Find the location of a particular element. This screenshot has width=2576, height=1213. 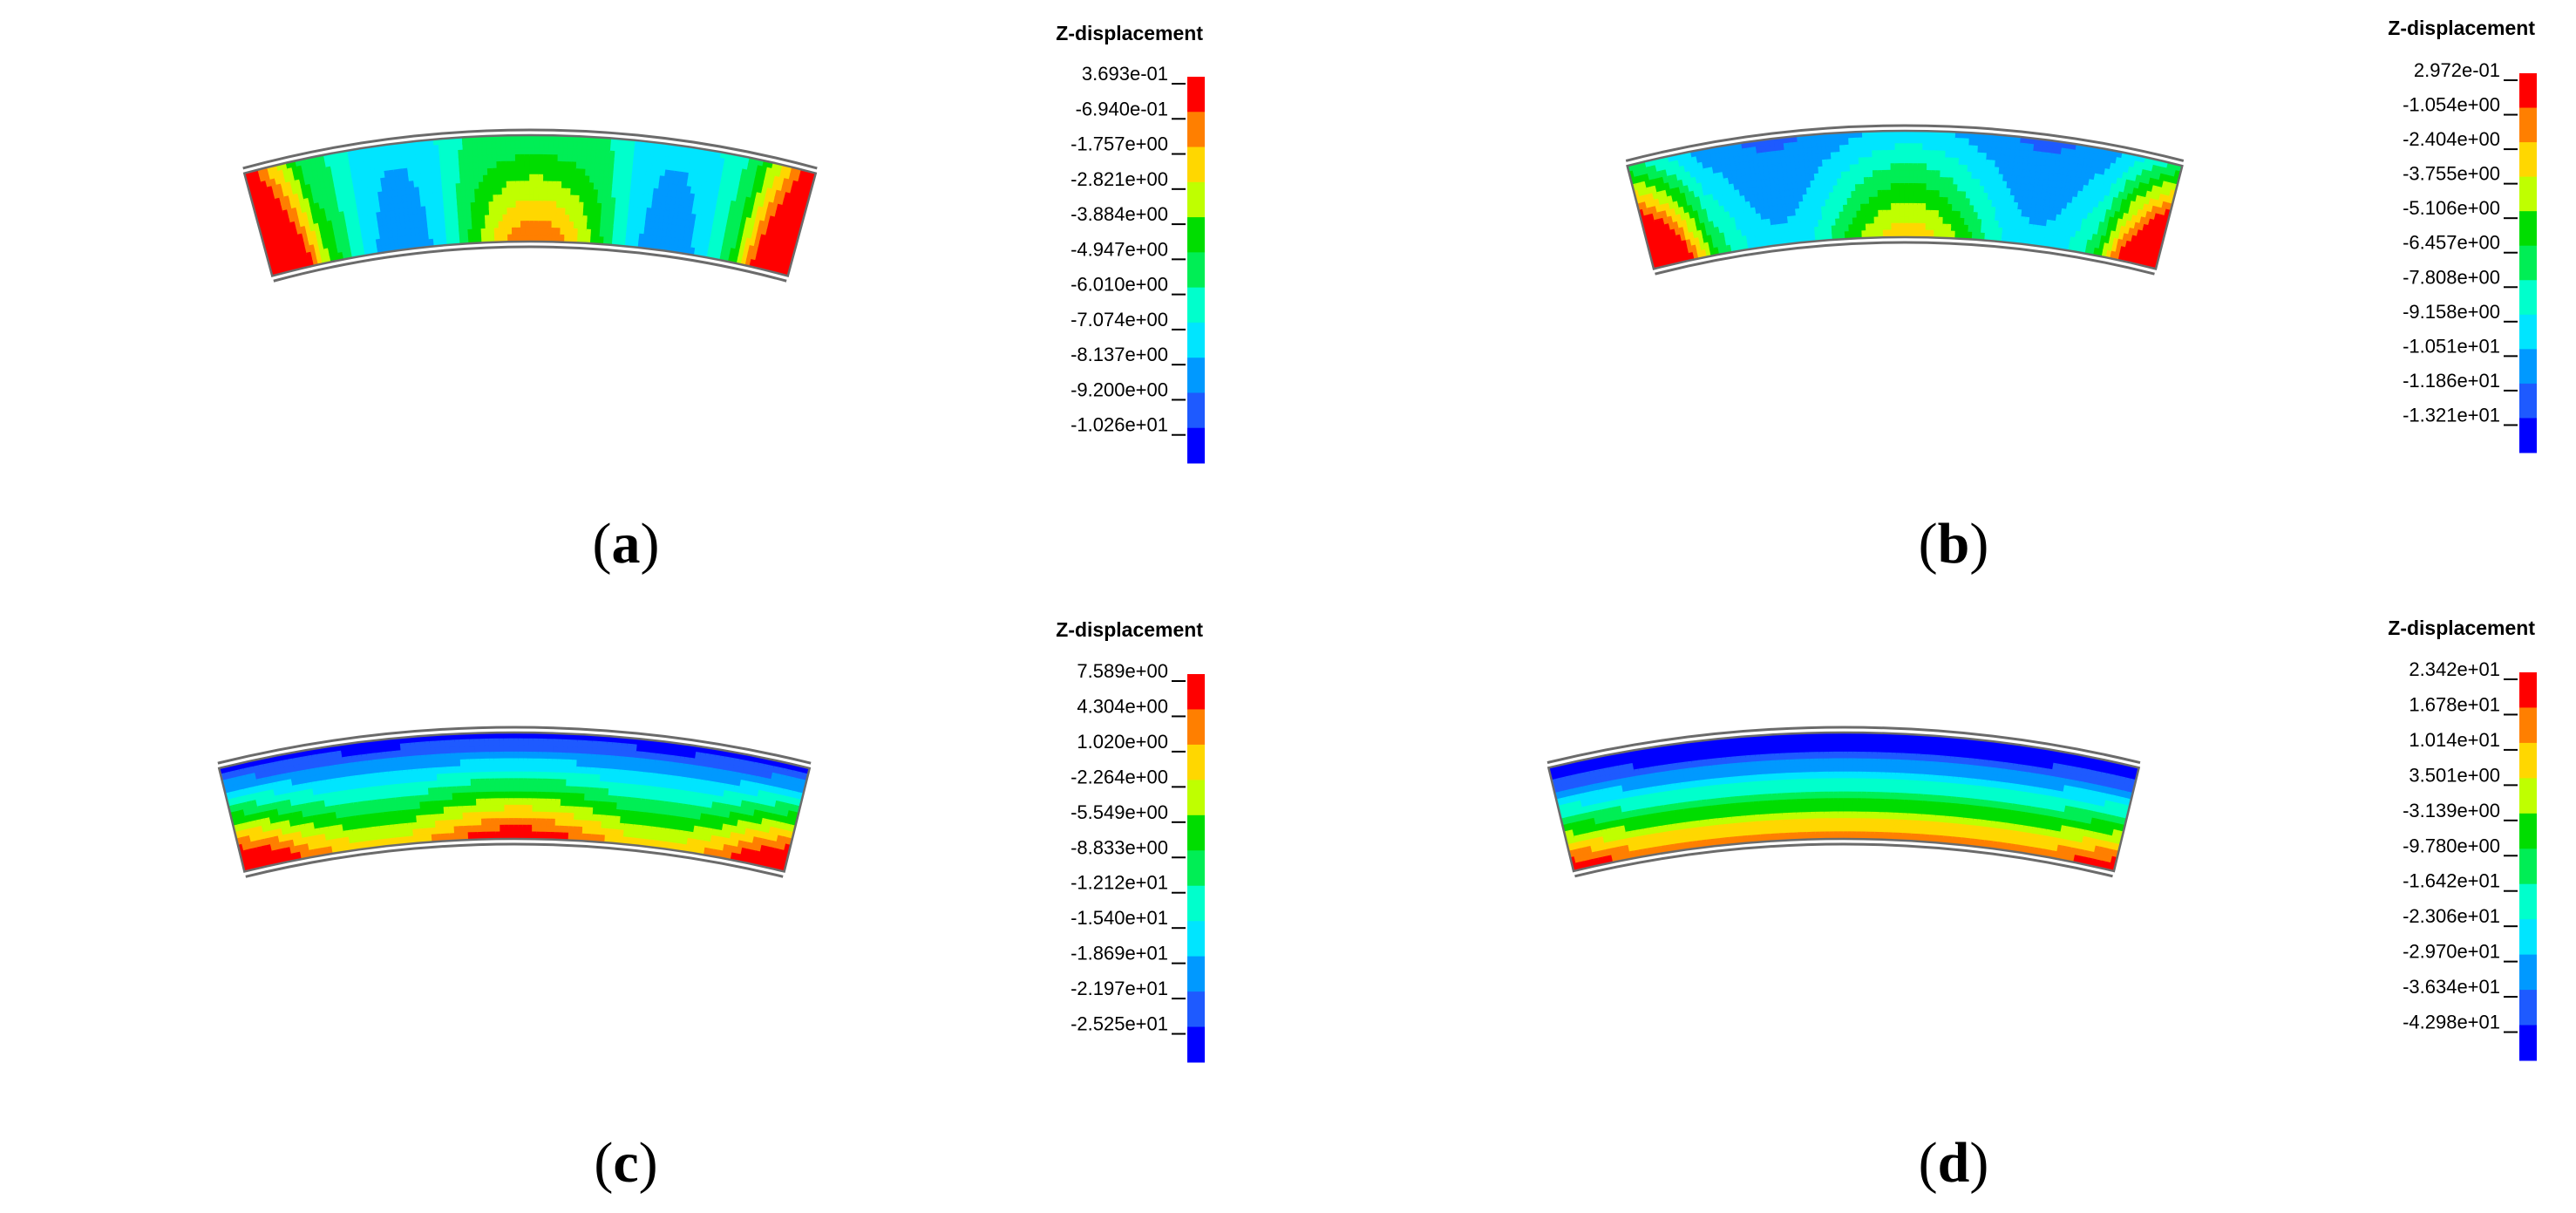

legend-tick-label: -3.139e+00 is located at coordinates (2451, 811).